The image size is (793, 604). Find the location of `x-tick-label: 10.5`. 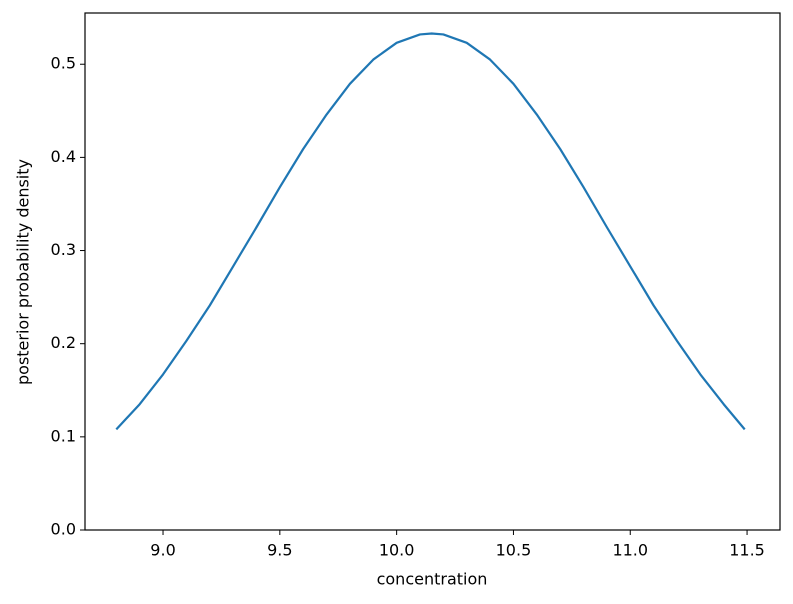

x-tick-label: 10.5 is located at coordinates (514, 550).